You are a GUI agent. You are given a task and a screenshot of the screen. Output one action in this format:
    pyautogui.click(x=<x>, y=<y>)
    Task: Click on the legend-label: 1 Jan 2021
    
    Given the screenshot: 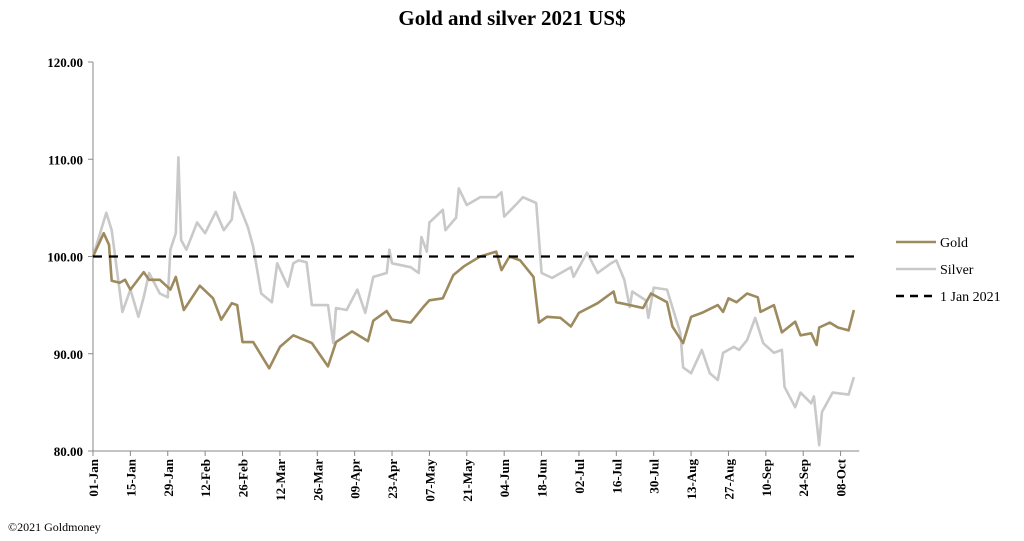 What is the action you would take?
    pyautogui.click(x=970, y=297)
    